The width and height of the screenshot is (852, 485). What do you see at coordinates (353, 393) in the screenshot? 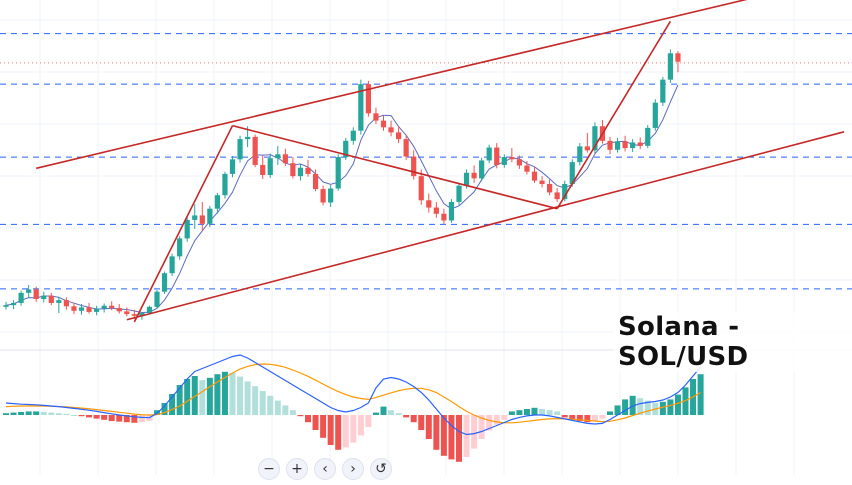
I see `macd-signal-line` at bounding box center [353, 393].